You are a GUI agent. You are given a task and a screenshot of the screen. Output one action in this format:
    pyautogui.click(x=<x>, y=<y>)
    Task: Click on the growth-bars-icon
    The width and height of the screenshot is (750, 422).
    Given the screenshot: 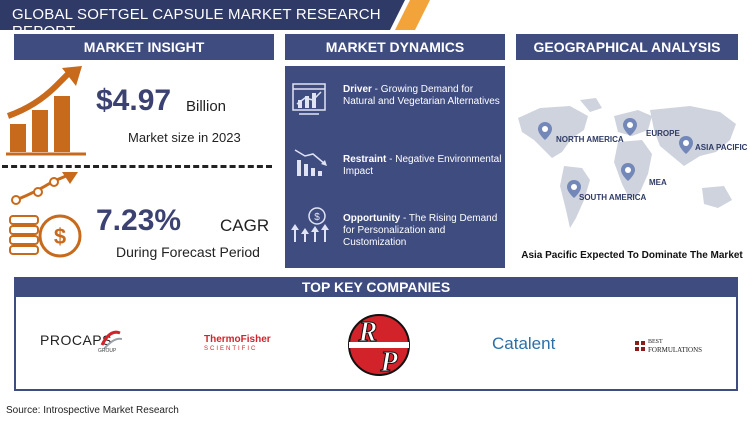 What is the action you would take?
    pyautogui.click(x=46, y=111)
    